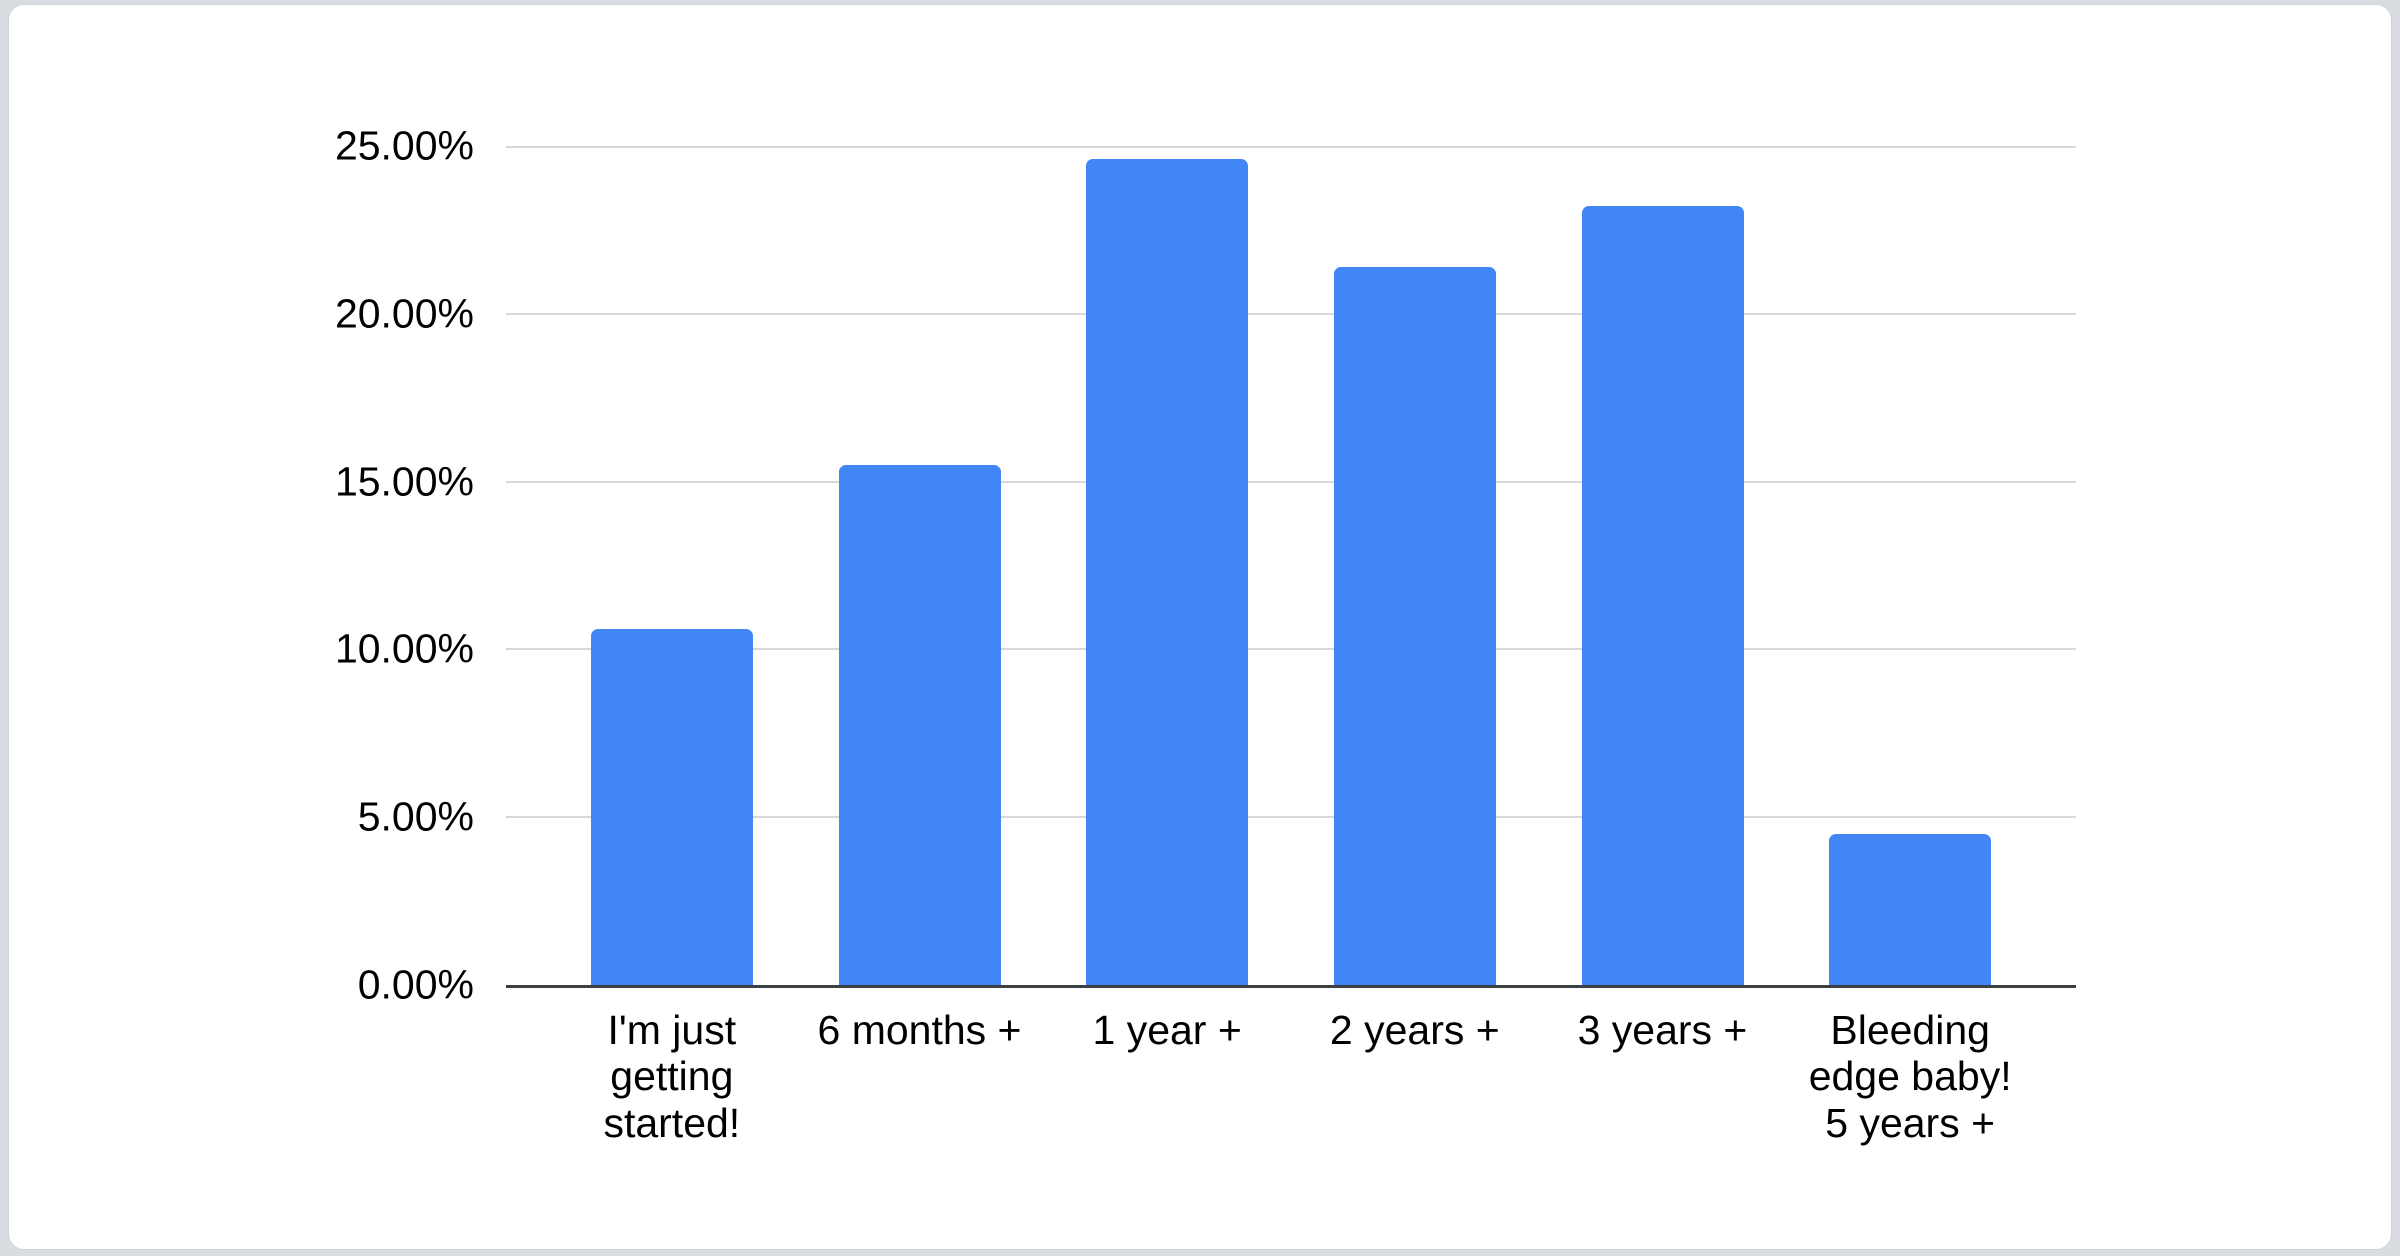 The width and height of the screenshot is (2400, 1256). Describe the element at coordinates (415, 816) in the screenshot. I see `y-axis-tick-label: 5.00%` at that location.